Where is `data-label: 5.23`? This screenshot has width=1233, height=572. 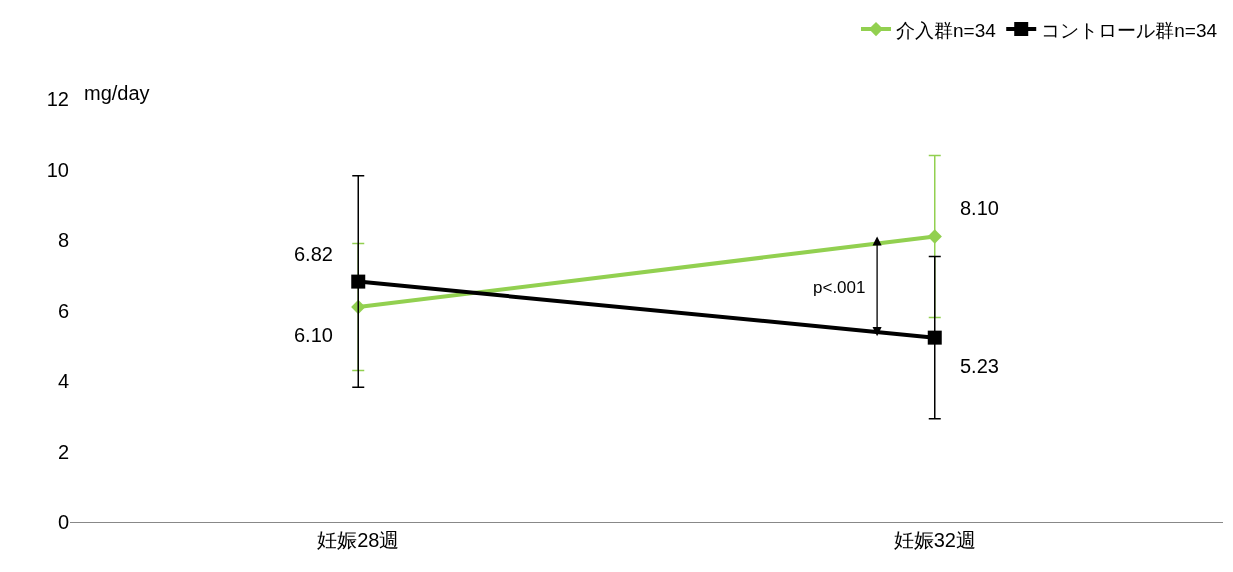 data-label: 5.23 is located at coordinates (979, 366).